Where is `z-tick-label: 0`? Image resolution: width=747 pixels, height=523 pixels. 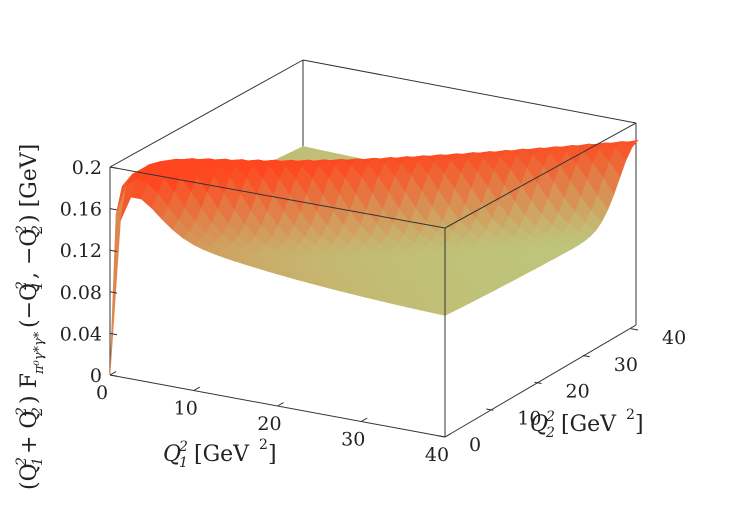 z-tick-label: 0 is located at coordinates (96, 376).